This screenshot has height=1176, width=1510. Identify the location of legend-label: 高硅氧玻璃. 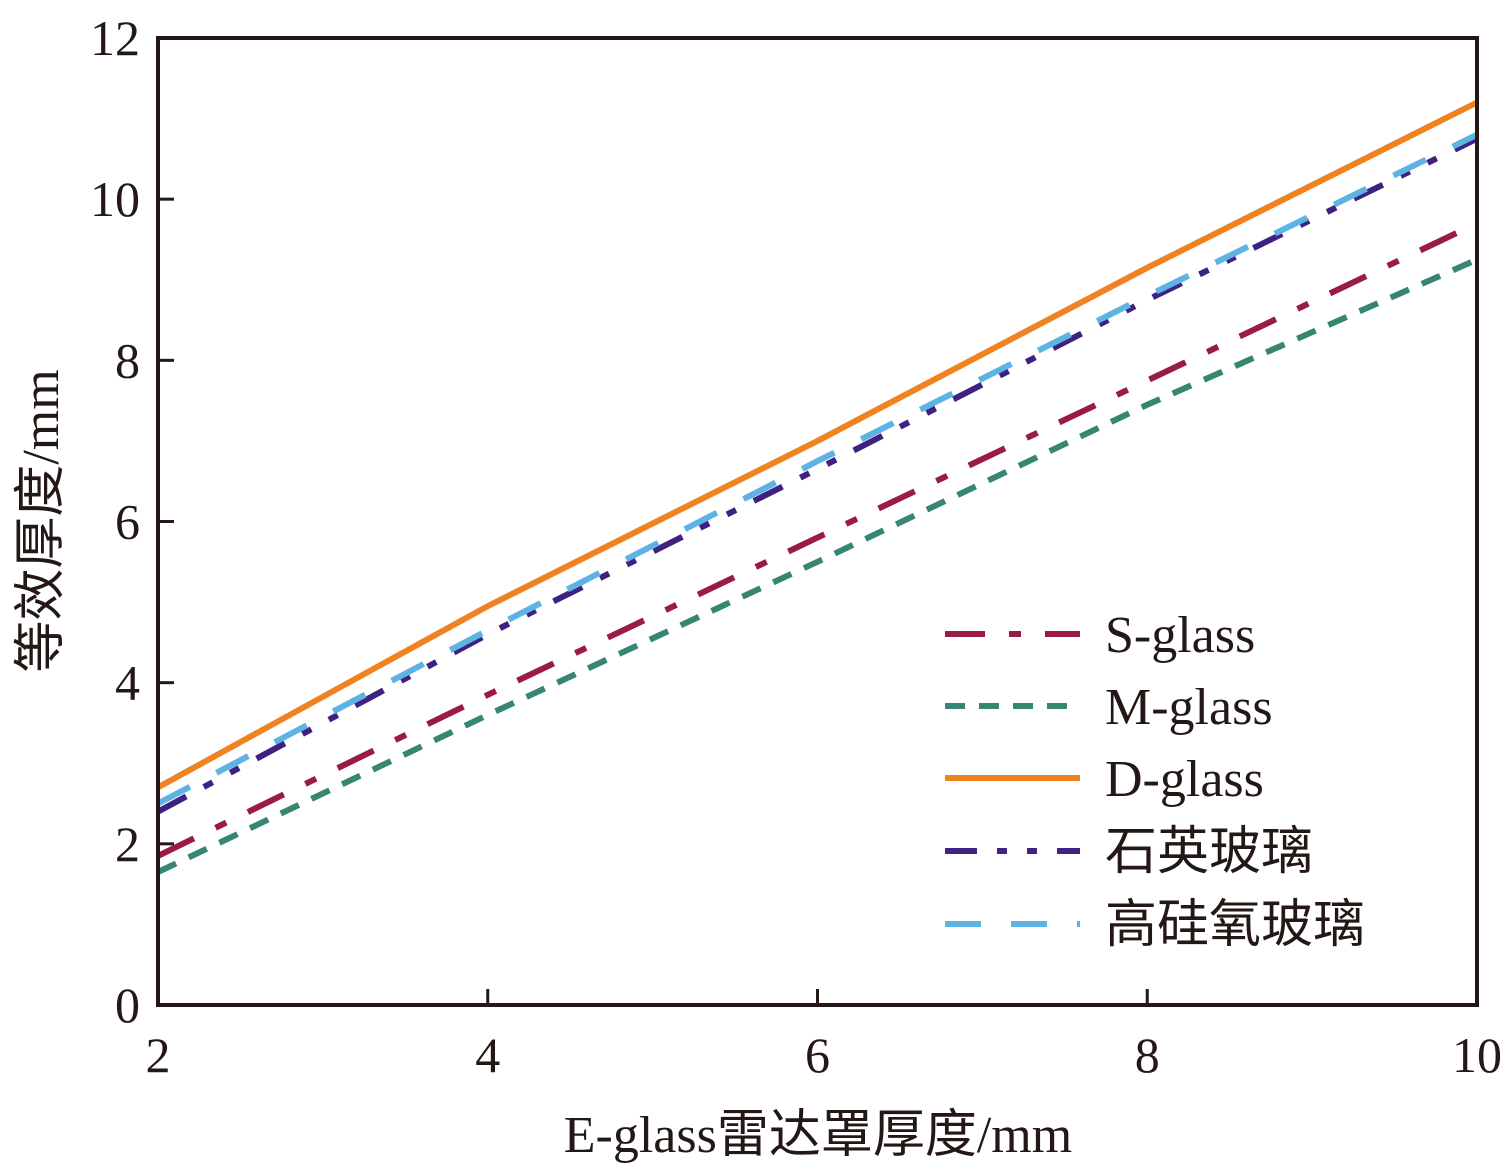
(1235, 925).